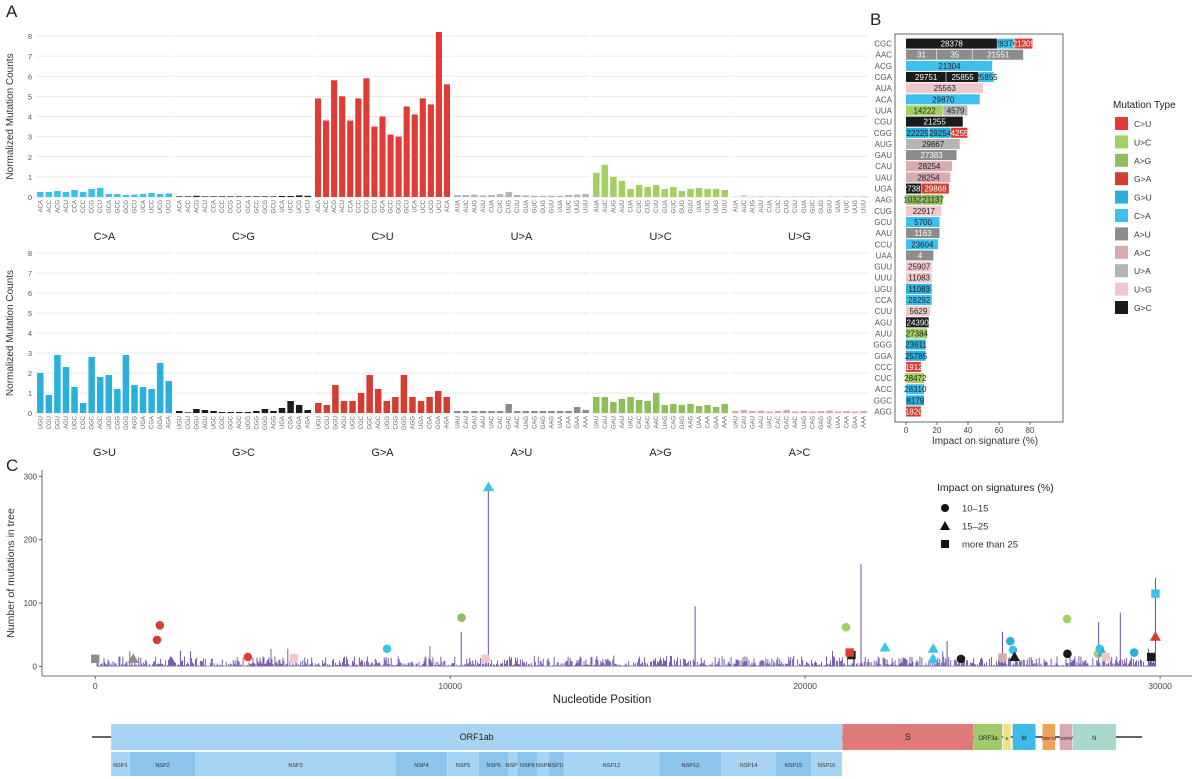 The height and width of the screenshot is (779, 1200). Describe the element at coordinates (1049, 738) in the screenshot. I see `gene-label: ORF7a` at that location.